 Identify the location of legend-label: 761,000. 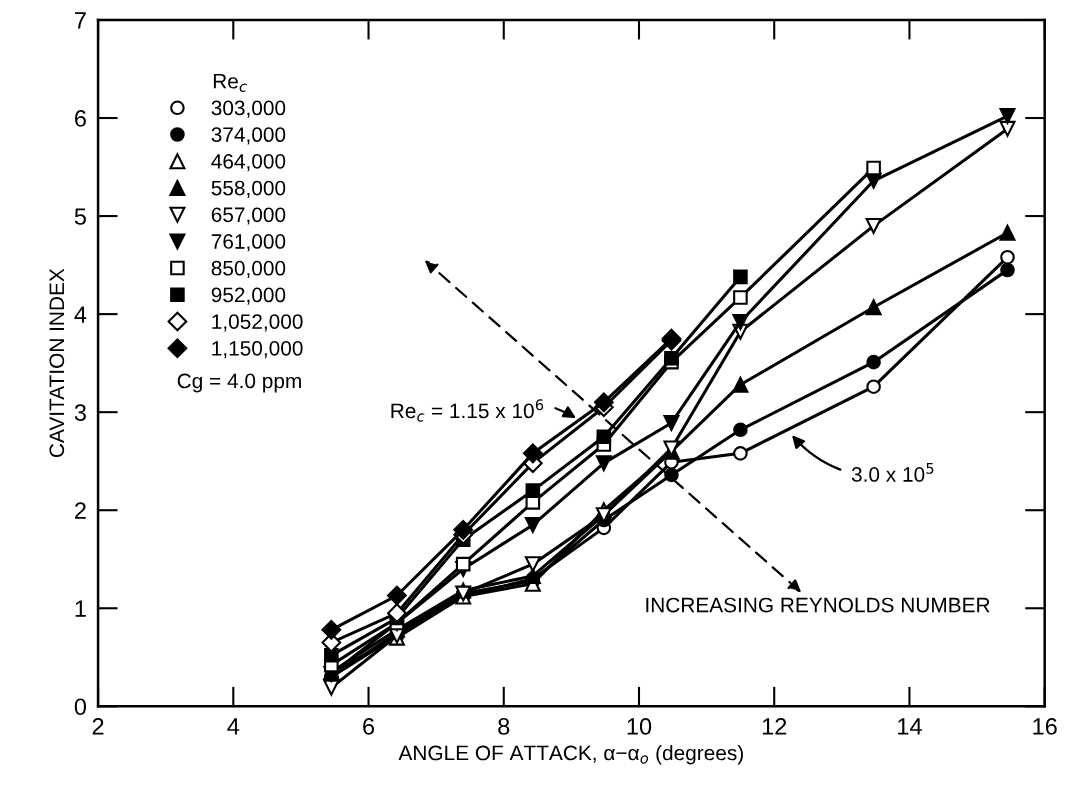
(248, 243).